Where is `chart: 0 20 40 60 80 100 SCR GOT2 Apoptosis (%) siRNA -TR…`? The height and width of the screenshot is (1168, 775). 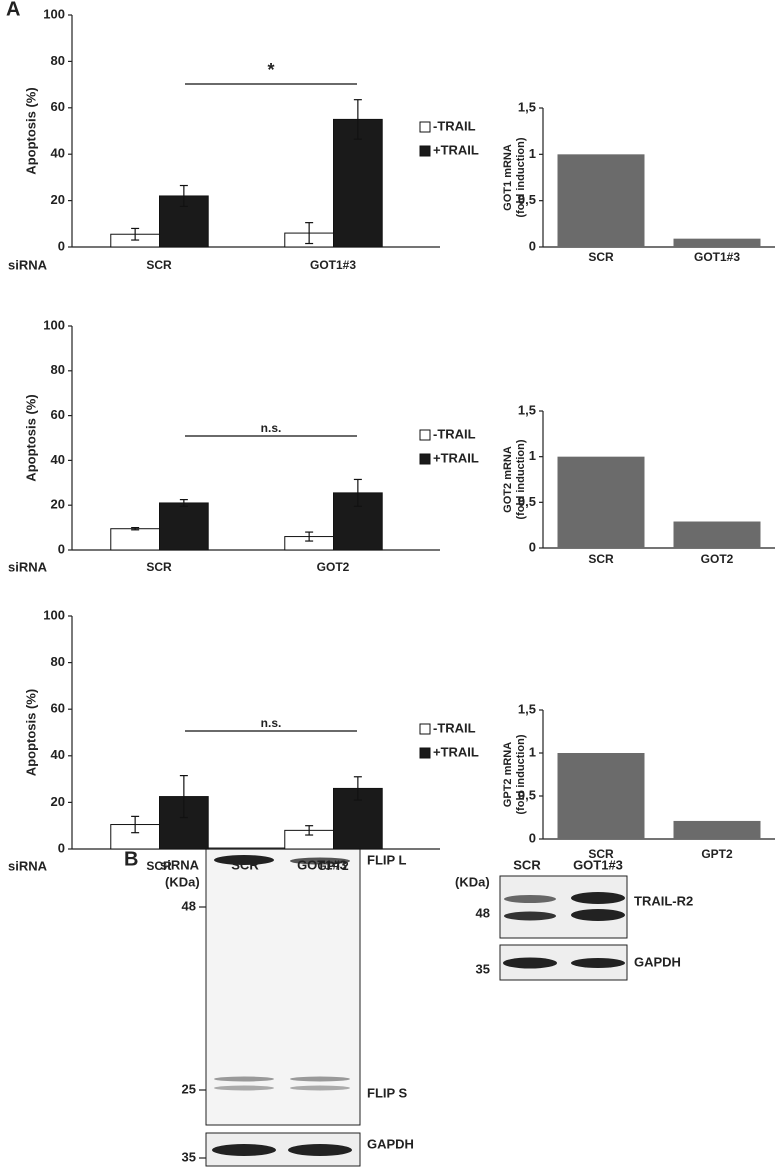 chart: 0 20 40 60 80 100 SCR GOT2 Apoptosis (%) siRNA -TR… is located at coordinates (243, 445).